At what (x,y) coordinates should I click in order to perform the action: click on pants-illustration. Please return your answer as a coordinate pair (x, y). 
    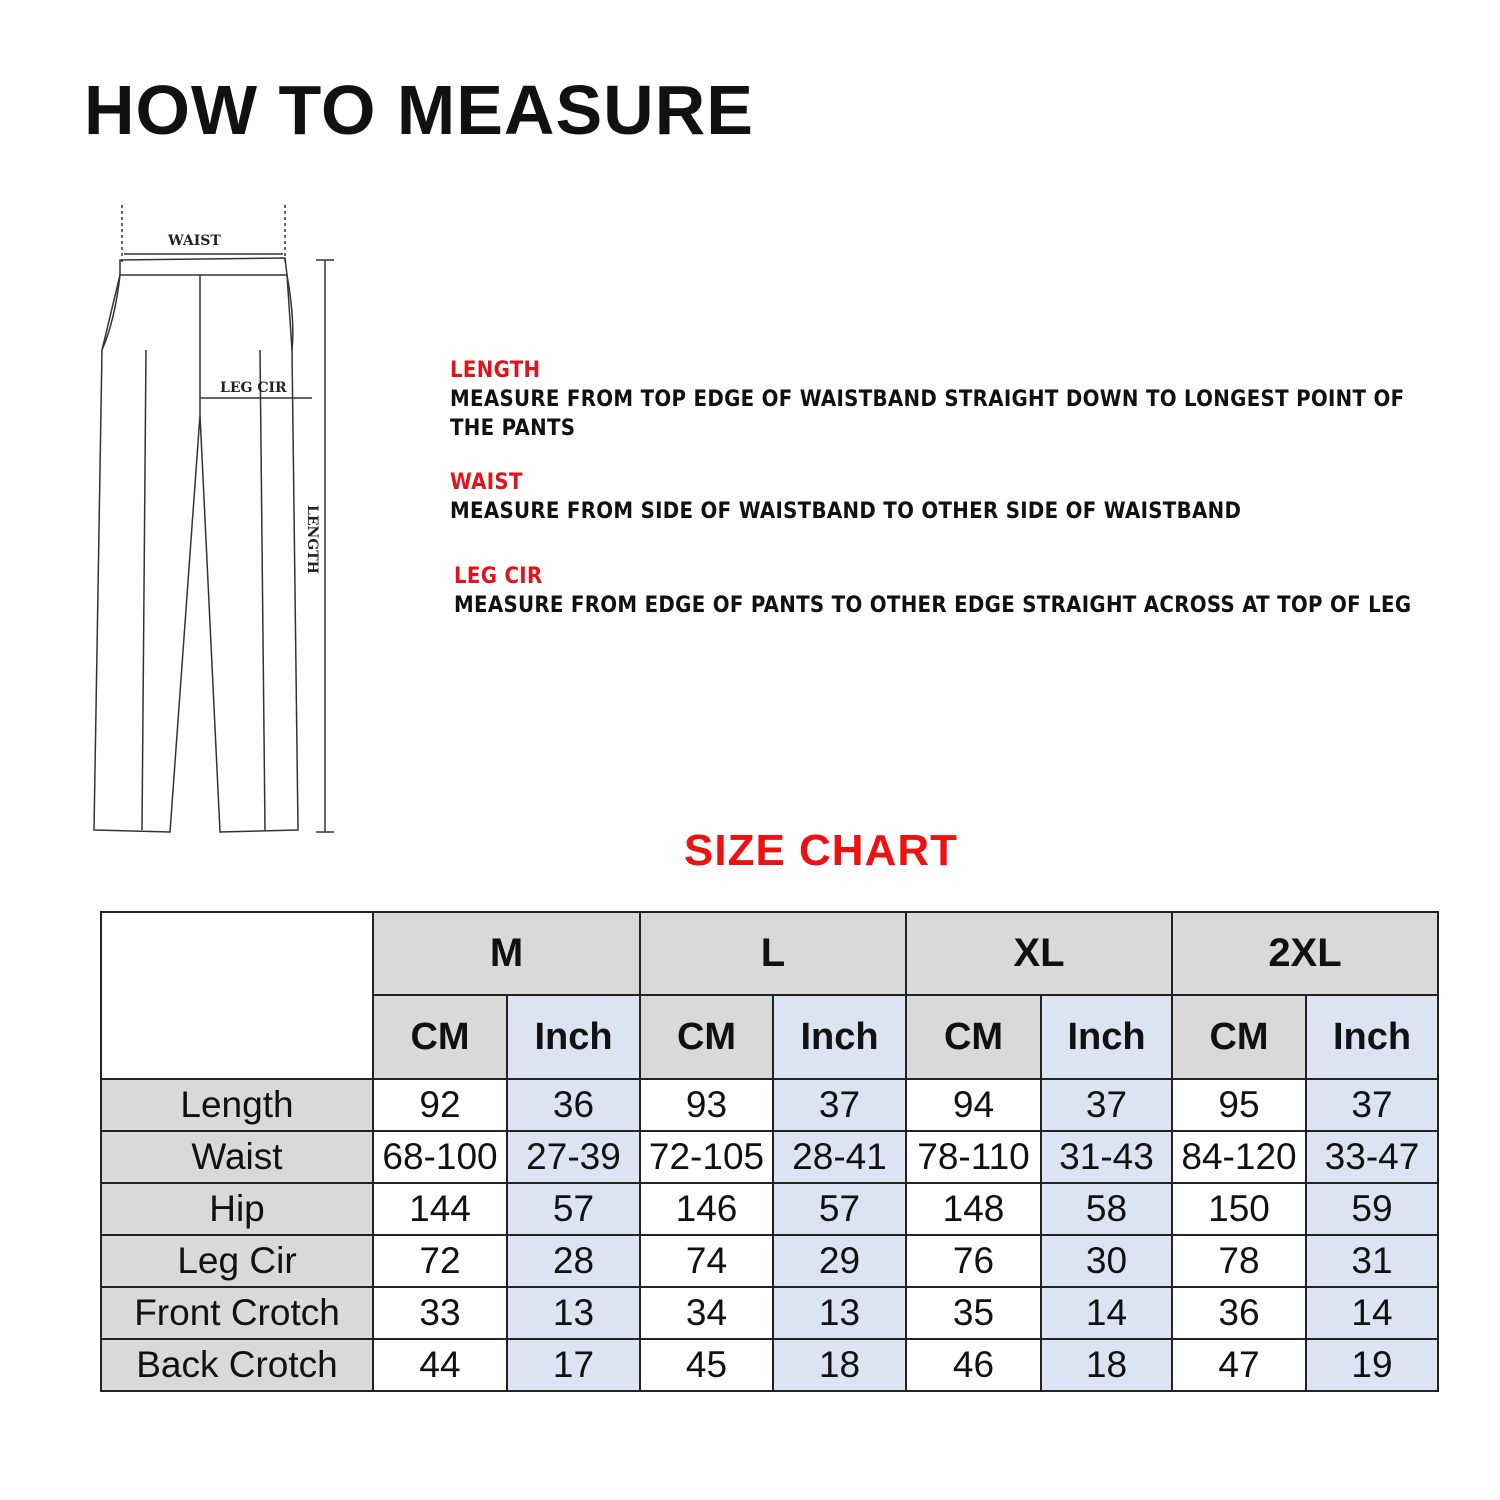
    Looking at the image, I should click on (213, 519).